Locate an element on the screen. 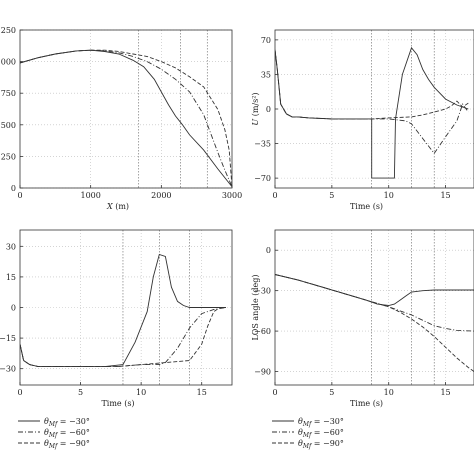  y-axis-label: U (m/s²) is located at coordinates (255, 108).